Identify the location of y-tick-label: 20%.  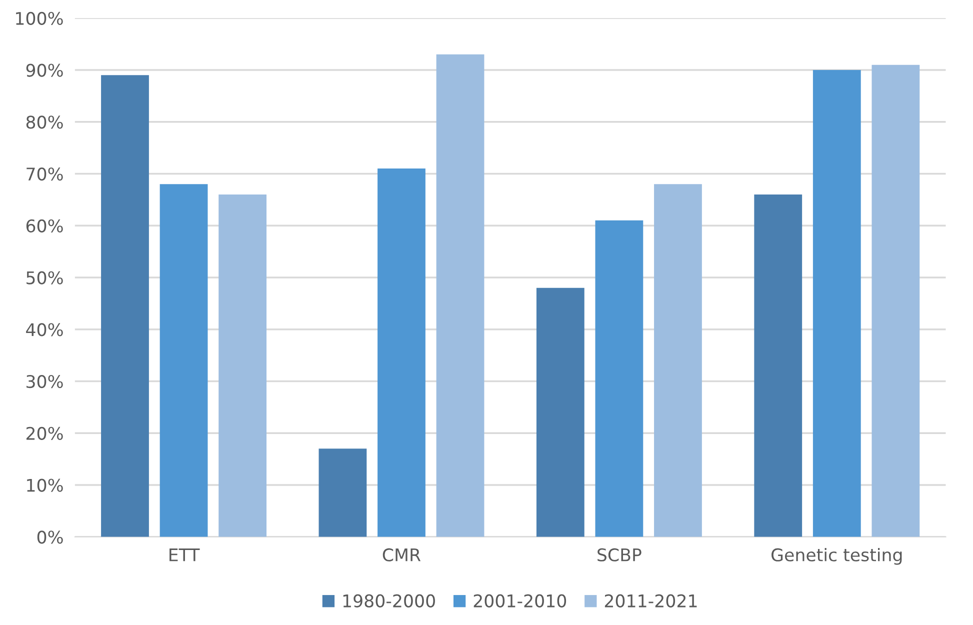
(44, 433).